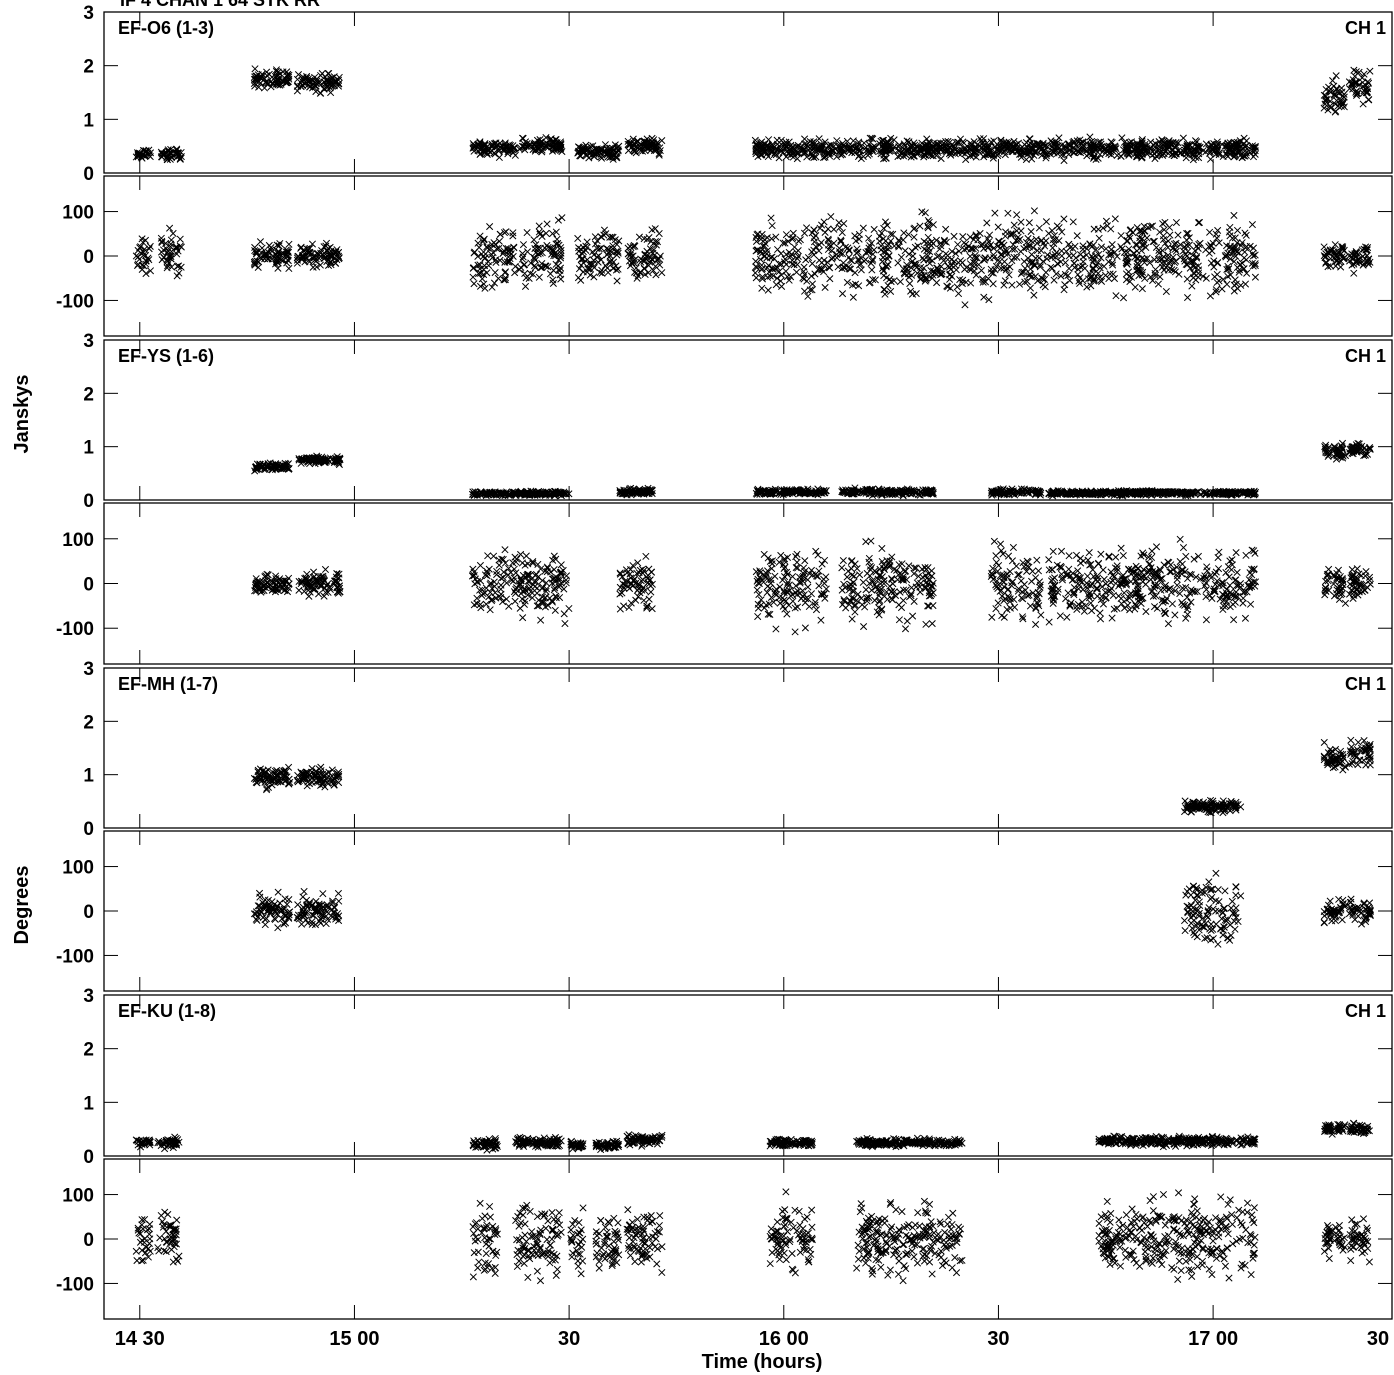 Image resolution: width=1394 pixels, height=1375 pixels. Describe the element at coordinates (22, 905) in the screenshot. I see `y-axis-label-degrees: Degrees` at that location.